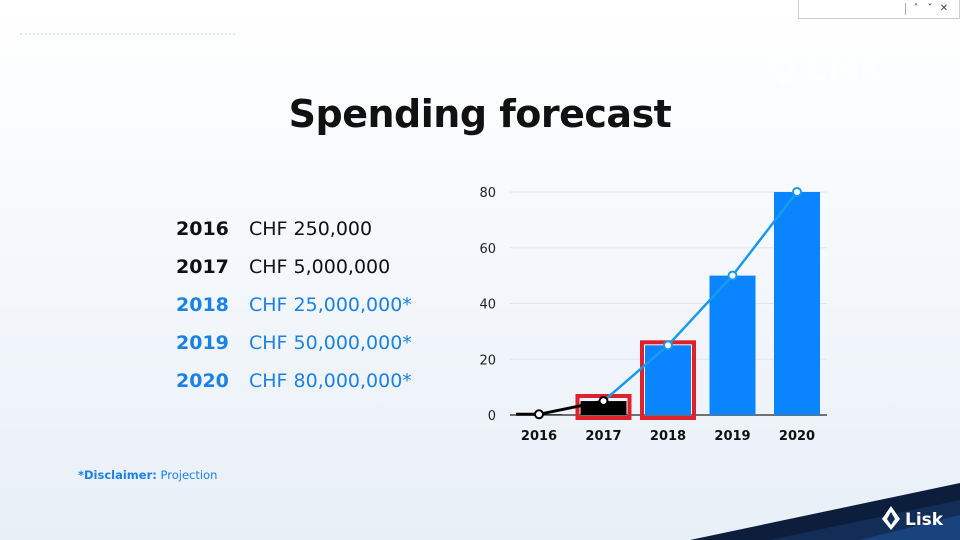  Describe the element at coordinates (930, 8) in the screenshot. I see `chevron-down-icon: ˅` at that location.